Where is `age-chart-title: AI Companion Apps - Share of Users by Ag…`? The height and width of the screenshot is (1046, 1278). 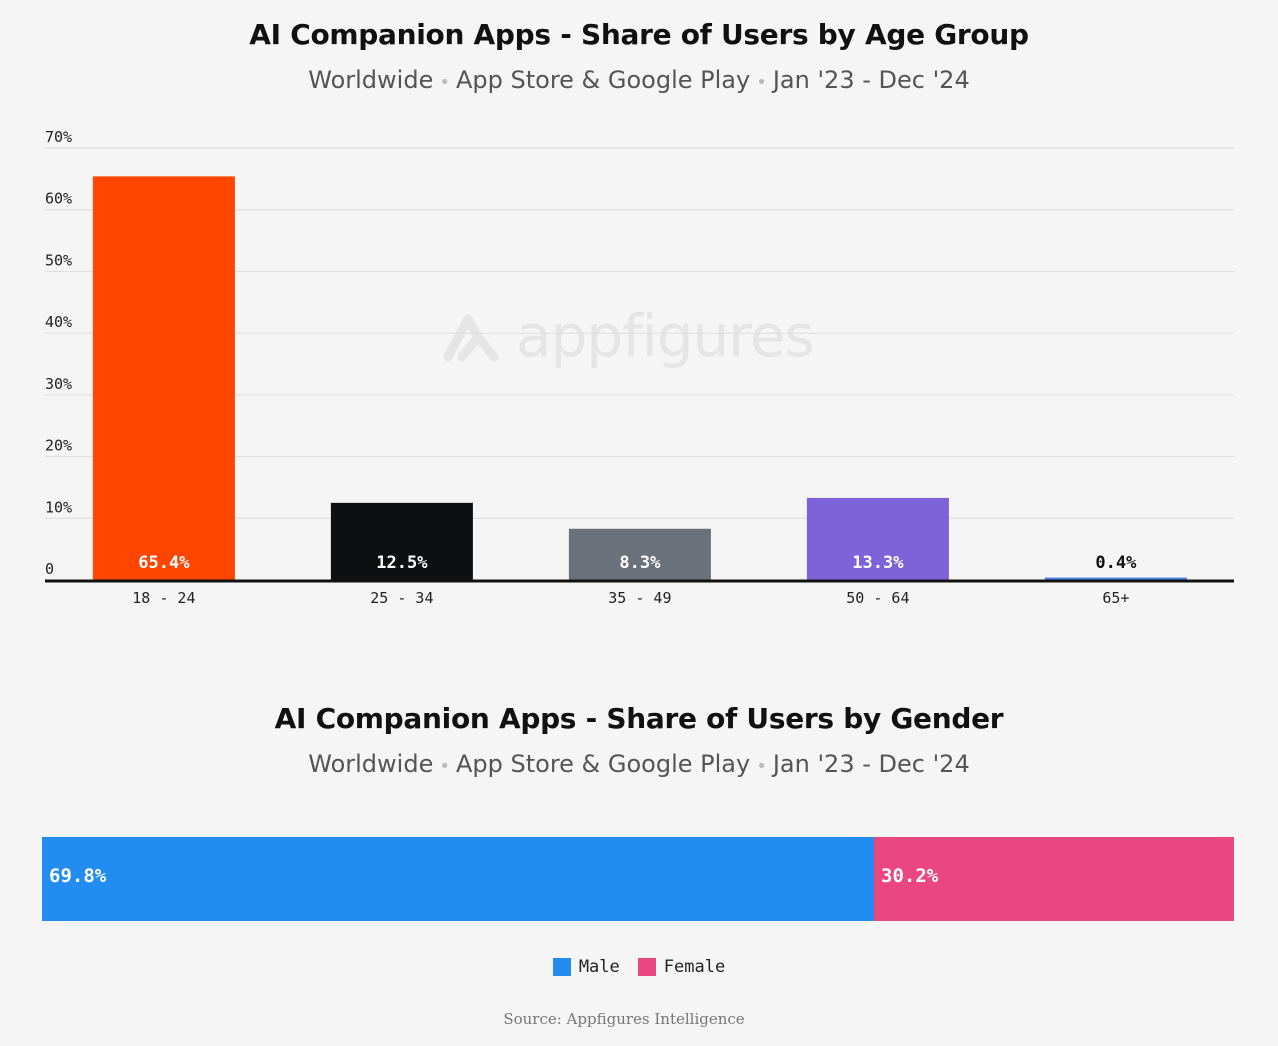 age-chart-title: AI Companion Apps - Share of Users by Ag… is located at coordinates (639, 34).